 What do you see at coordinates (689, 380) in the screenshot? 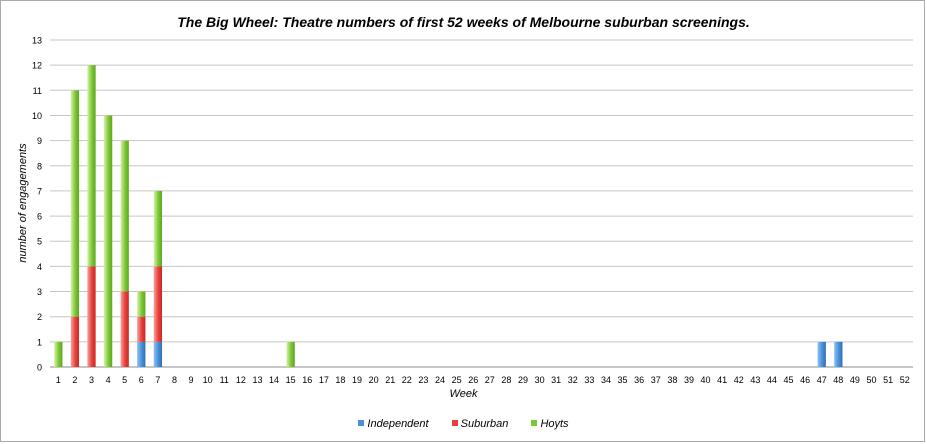
I see `x-tick-label: 39` at bounding box center [689, 380].